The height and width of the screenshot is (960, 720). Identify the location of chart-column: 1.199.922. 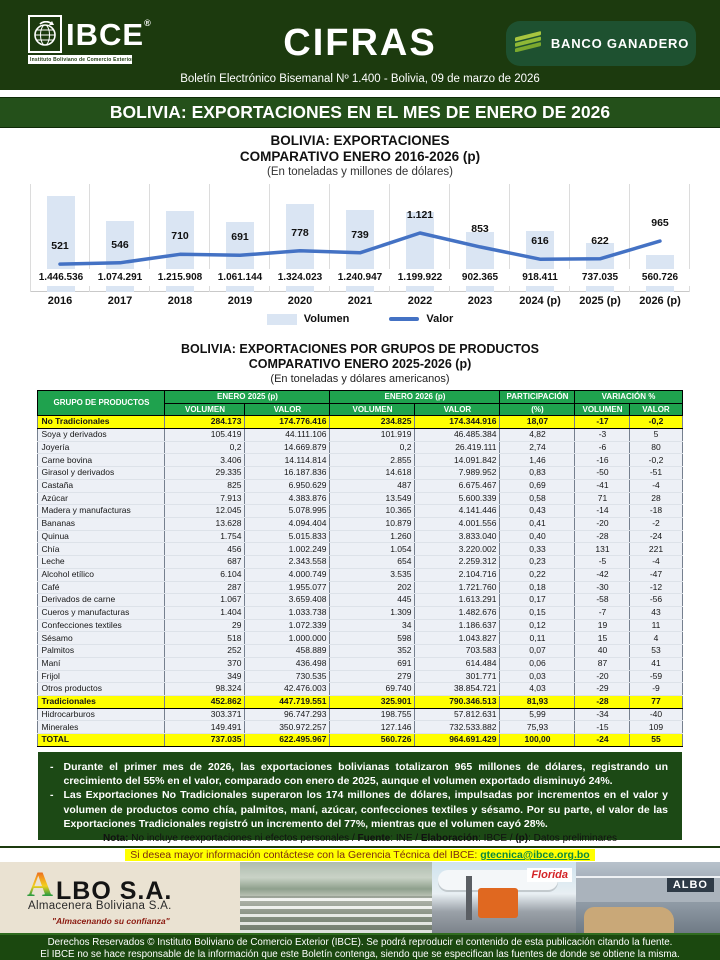
(420, 238).